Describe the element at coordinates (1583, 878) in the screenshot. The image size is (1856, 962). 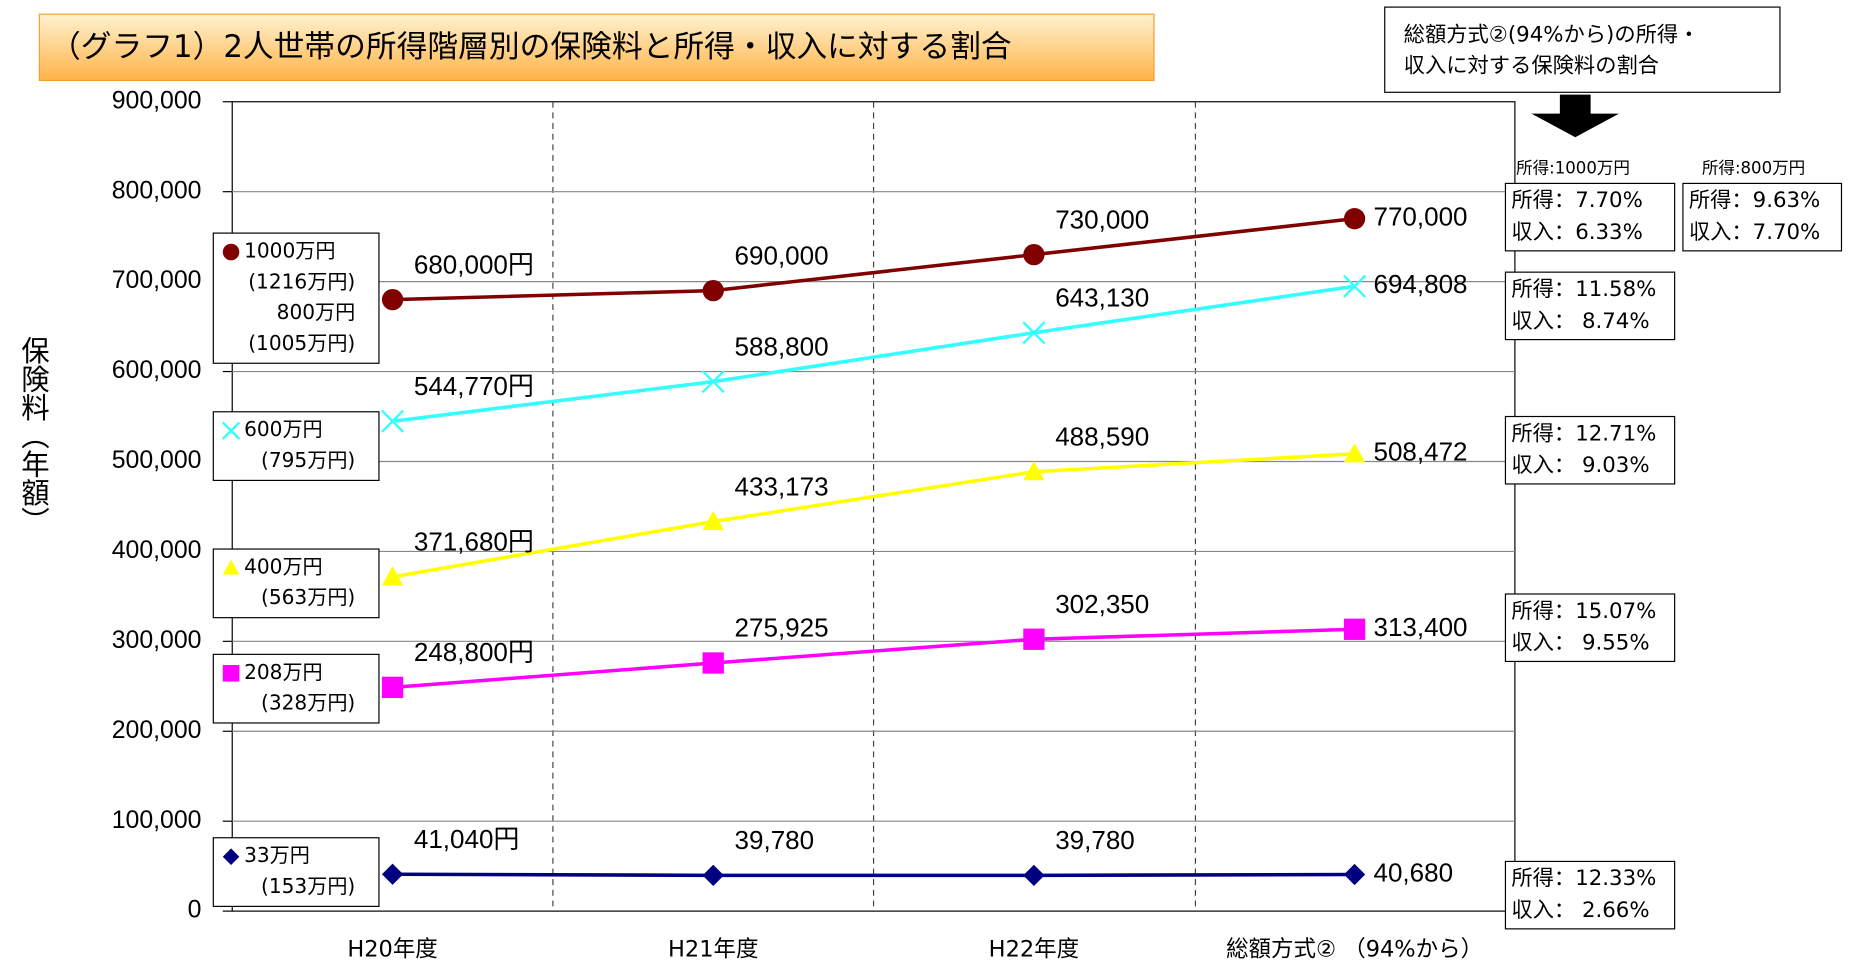
I see `ratio-text: 所得：12.33%` at that location.